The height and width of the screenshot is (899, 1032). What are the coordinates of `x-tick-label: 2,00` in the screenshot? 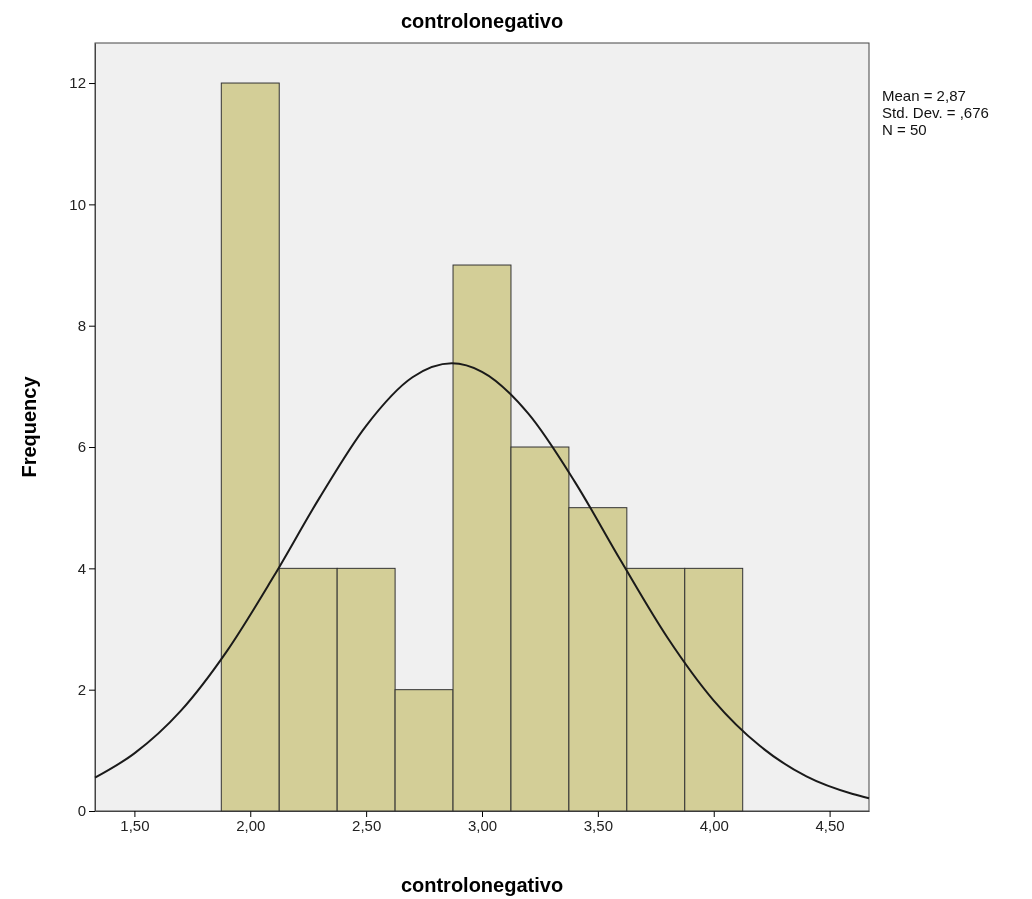 It's located at (251, 825).